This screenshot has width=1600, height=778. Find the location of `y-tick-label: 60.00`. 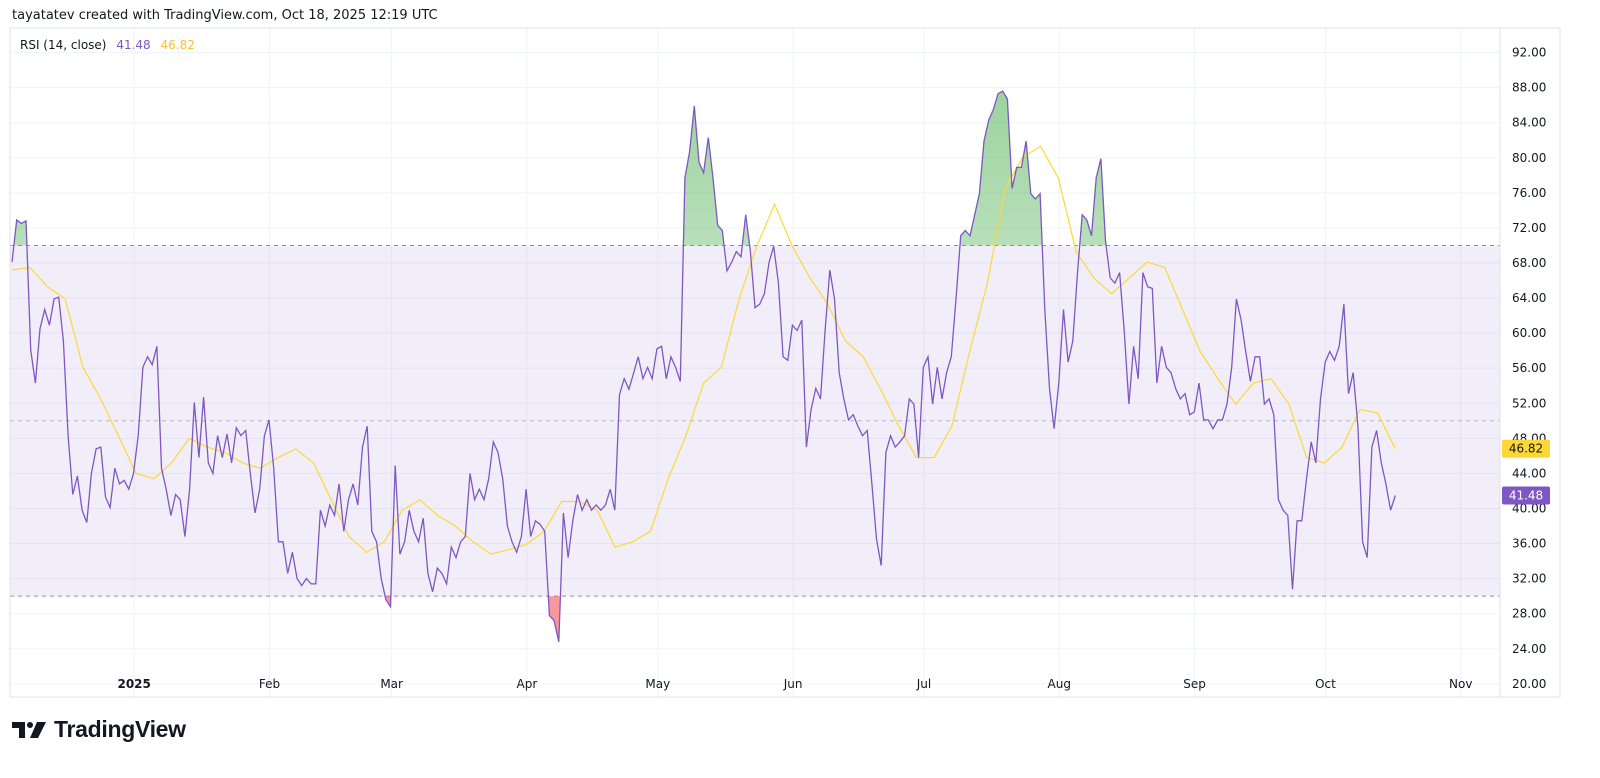

y-tick-label: 60.00 is located at coordinates (1529, 333).